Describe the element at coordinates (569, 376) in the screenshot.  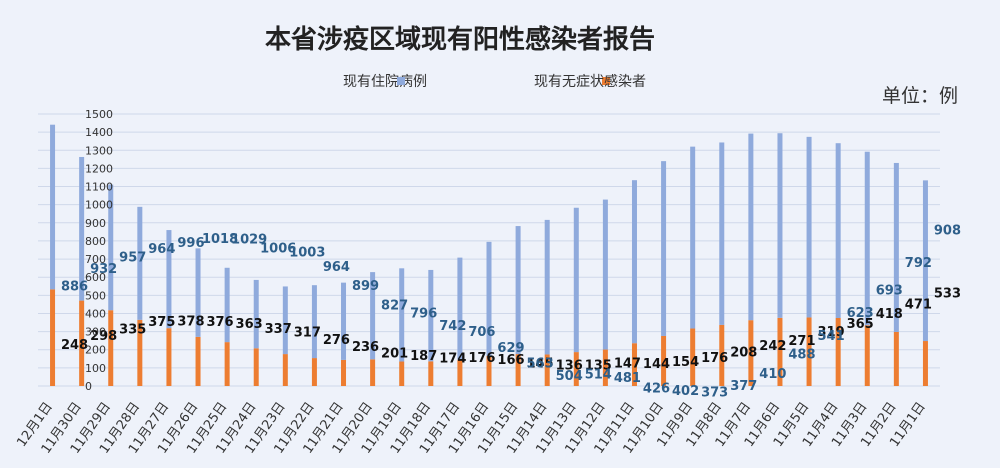
I see `label-asymptomatic: 504` at that location.